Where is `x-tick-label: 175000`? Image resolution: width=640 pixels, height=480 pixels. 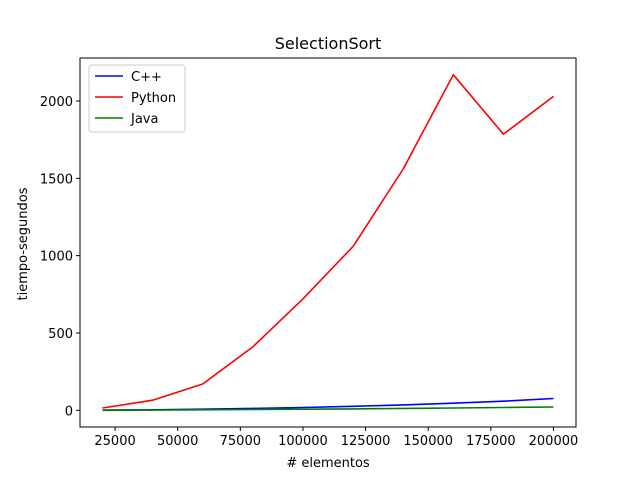 x-tick-label: 175000 is located at coordinates (491, 441).